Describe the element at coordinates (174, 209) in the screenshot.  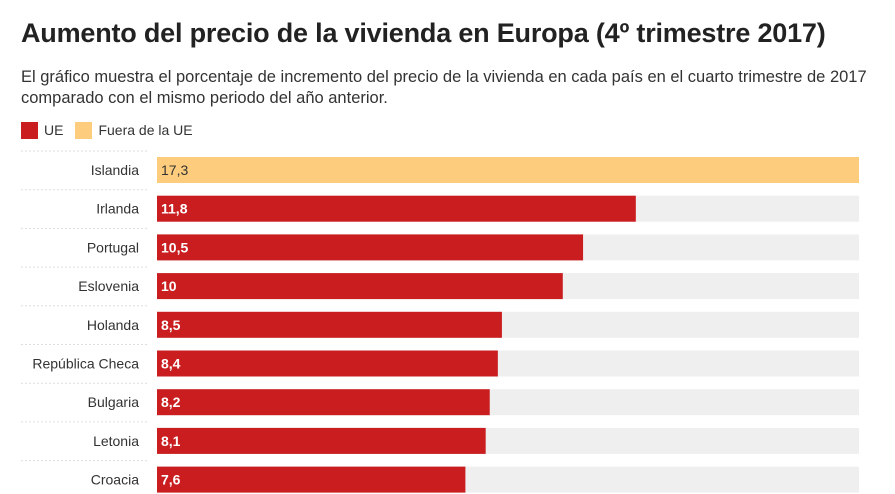
I see `value-label: 11,8` at that location.